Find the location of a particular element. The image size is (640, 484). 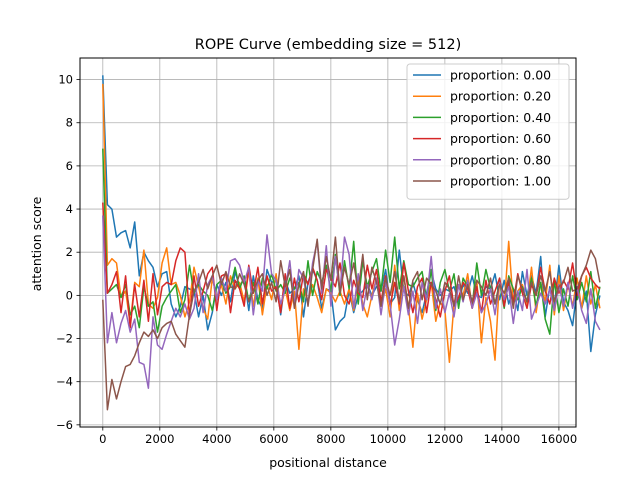

y-tick-label: 2 is located at coordinates (69, 252).